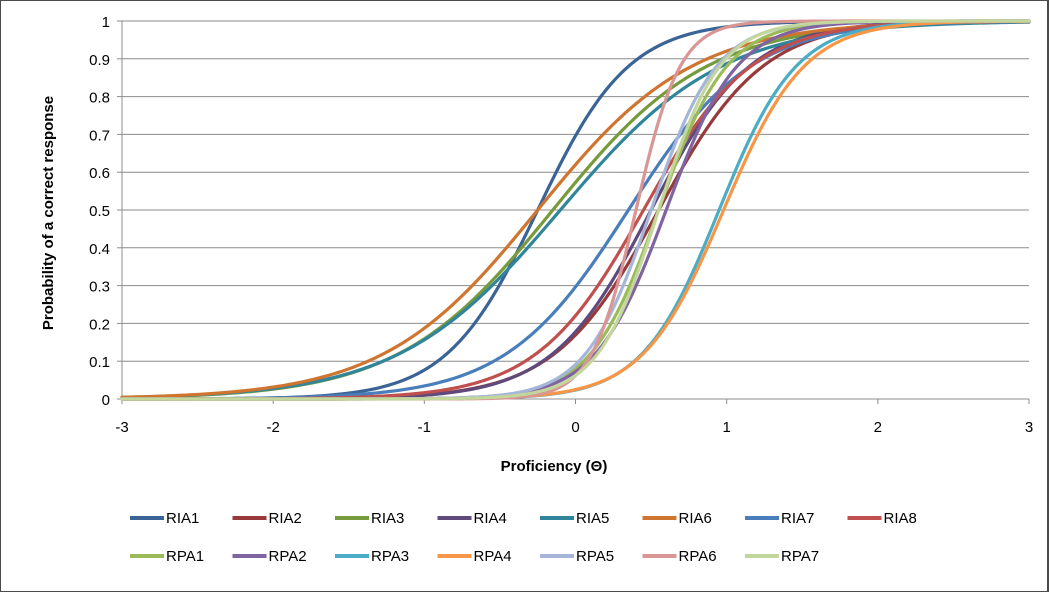 The height and width of the screenshot is (593, 1049). What do you see at coordinates (288, 556) in the screenshot?
I see `legend-label: RPA2` at bounding box center [288, 556].